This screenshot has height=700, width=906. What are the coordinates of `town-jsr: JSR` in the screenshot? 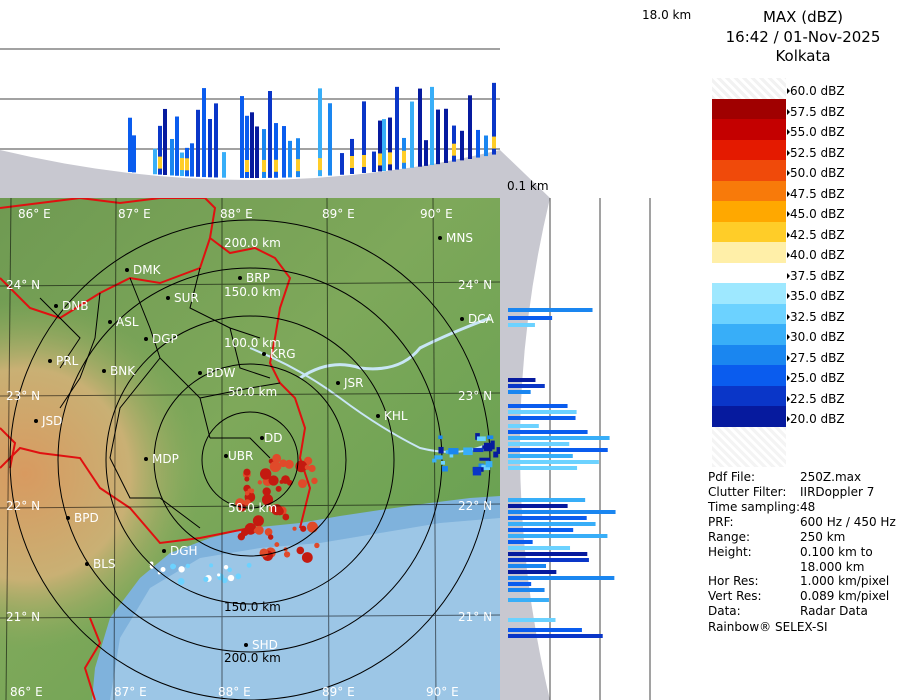 It's located at (350, 383).